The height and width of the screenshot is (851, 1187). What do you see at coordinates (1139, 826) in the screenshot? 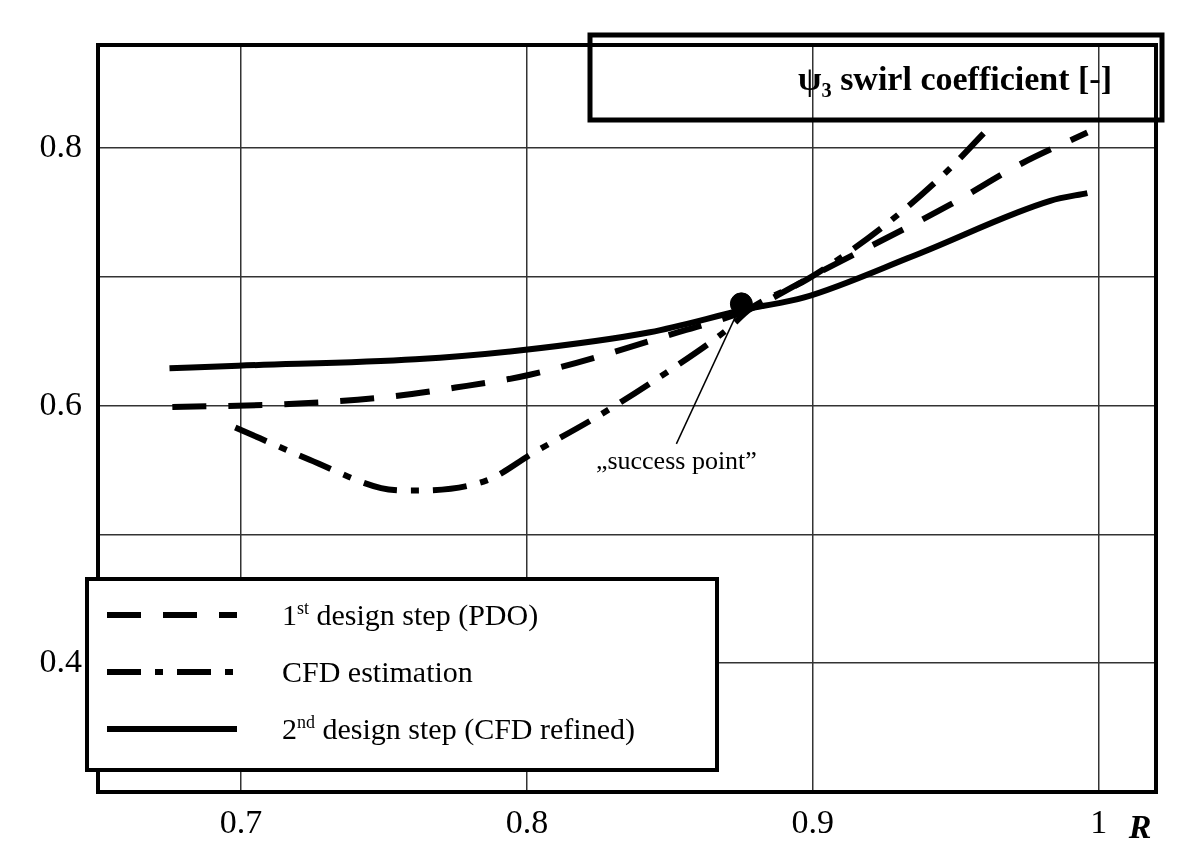
I see `x-axis-title: R` at bounding box center [1139, 826].